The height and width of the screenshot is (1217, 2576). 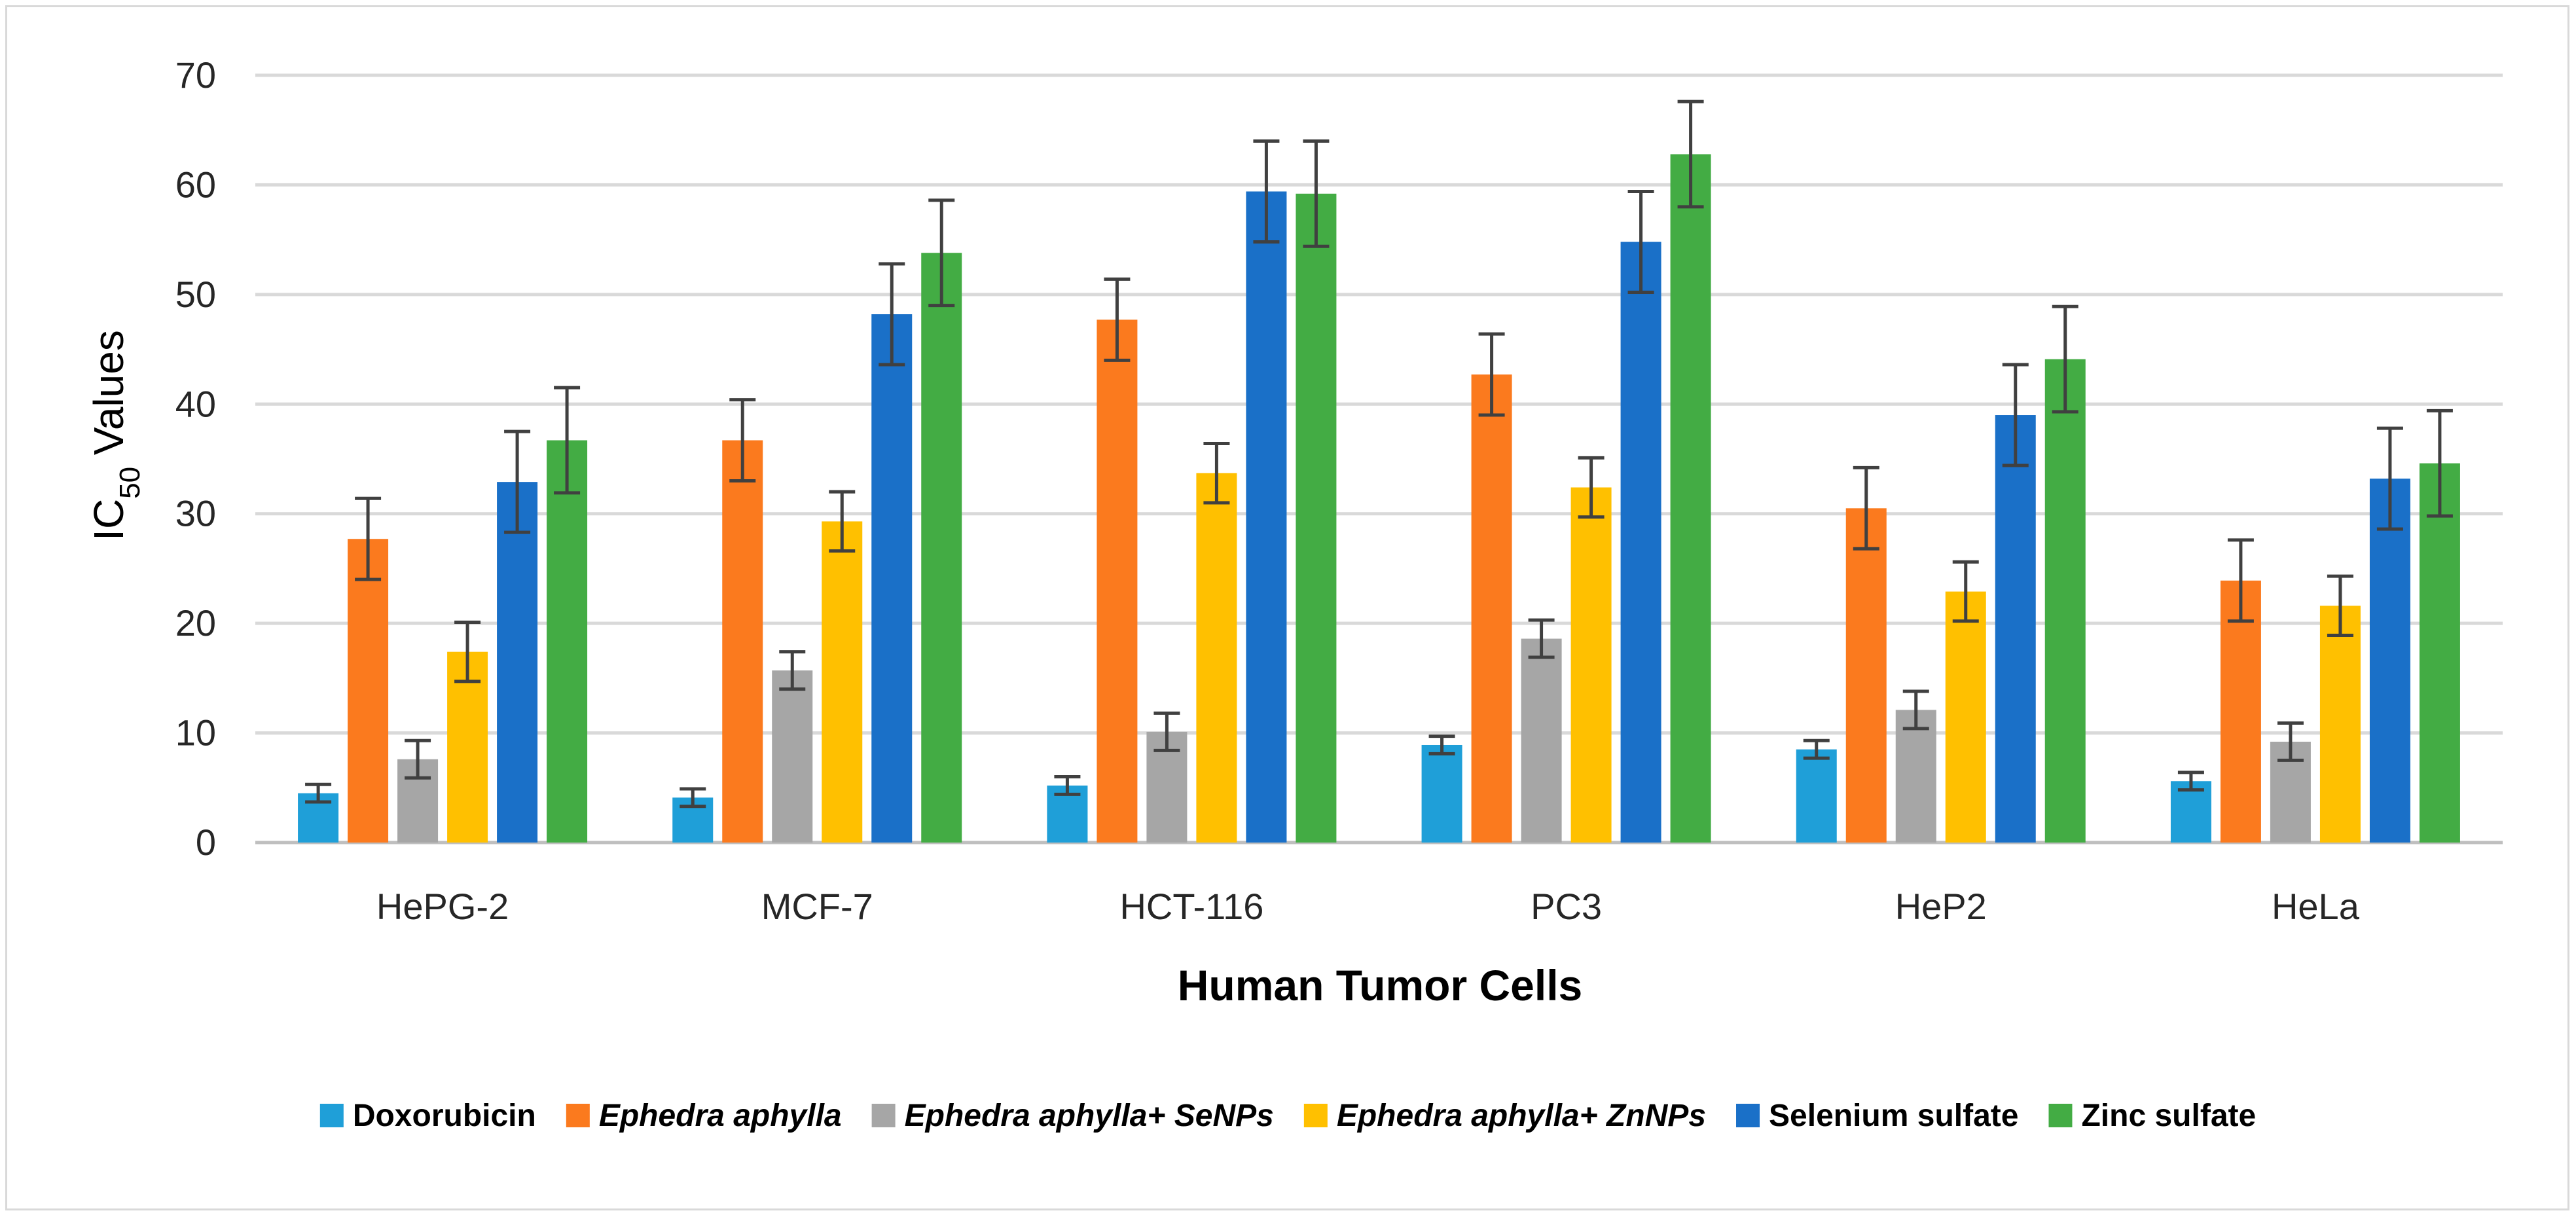 What do you see at coordinates (2290, 741) in the screenshot?
I see `error-bar-HeLa-Ephedra-aphylla-SeNPs` at bounding box center [2290, 741].